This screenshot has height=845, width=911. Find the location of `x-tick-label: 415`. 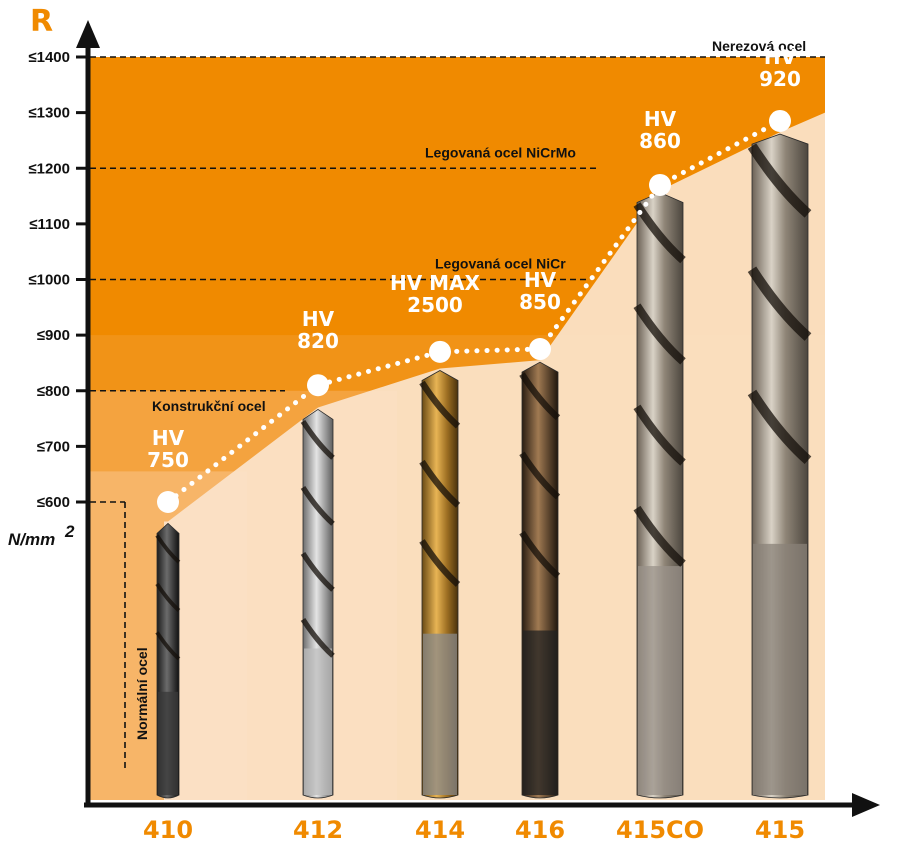

x-tick-label: 415 is located at coordinates (780, 830).